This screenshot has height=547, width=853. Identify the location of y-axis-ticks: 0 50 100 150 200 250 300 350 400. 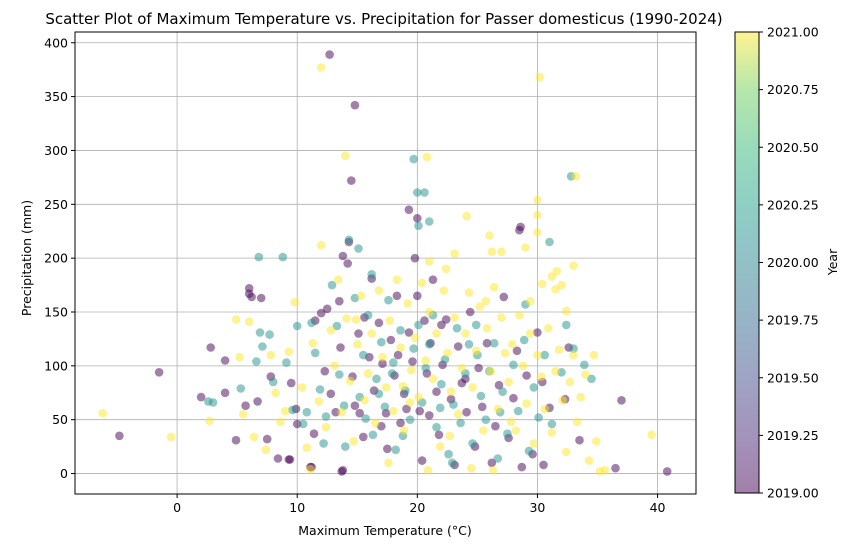
(59, 258).